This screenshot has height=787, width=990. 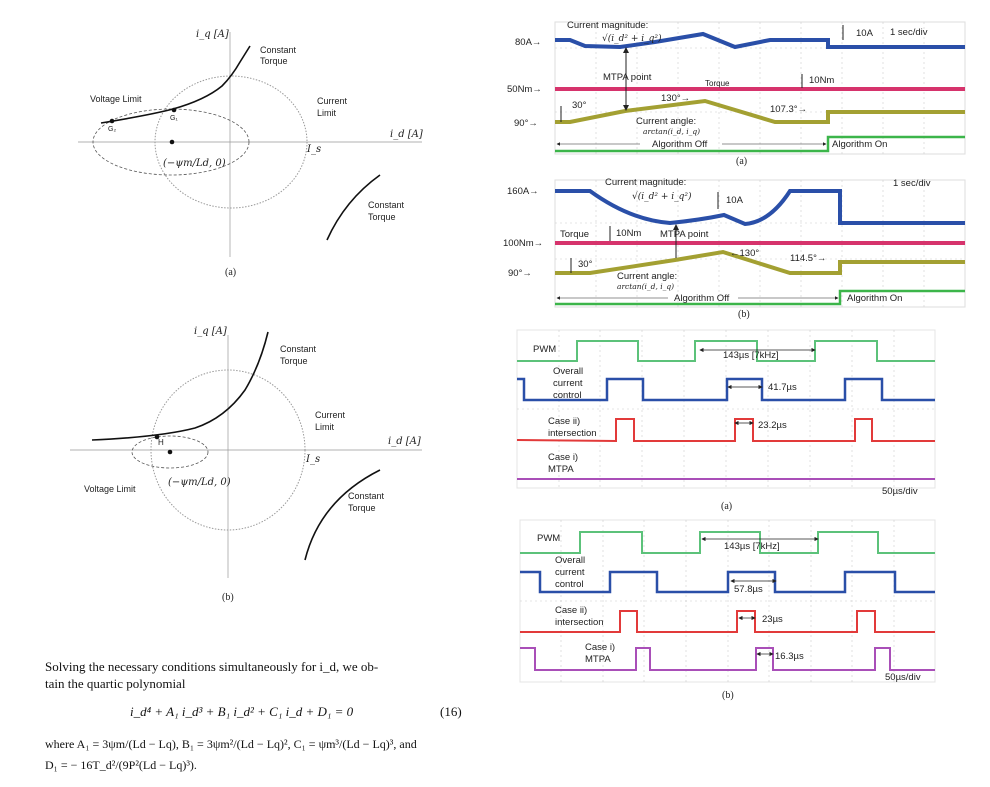 I want to click on center-label: (−ψm/Ld, 0), so click(x=199, y=482).